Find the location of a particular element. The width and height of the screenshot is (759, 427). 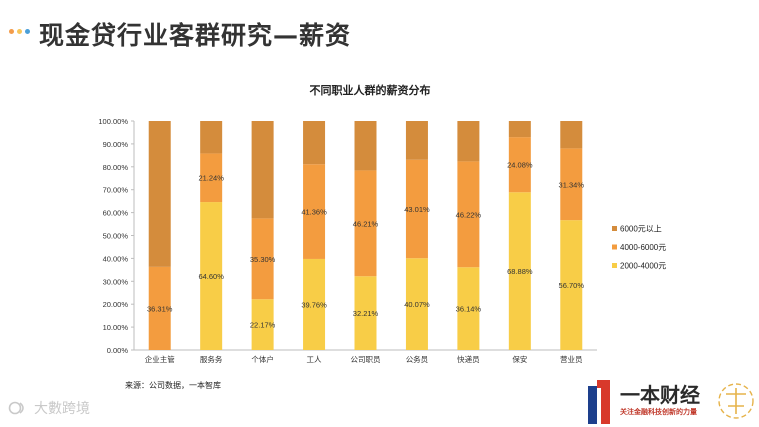

y-tick-label: 60.00% is located at coordinates (116, 213).